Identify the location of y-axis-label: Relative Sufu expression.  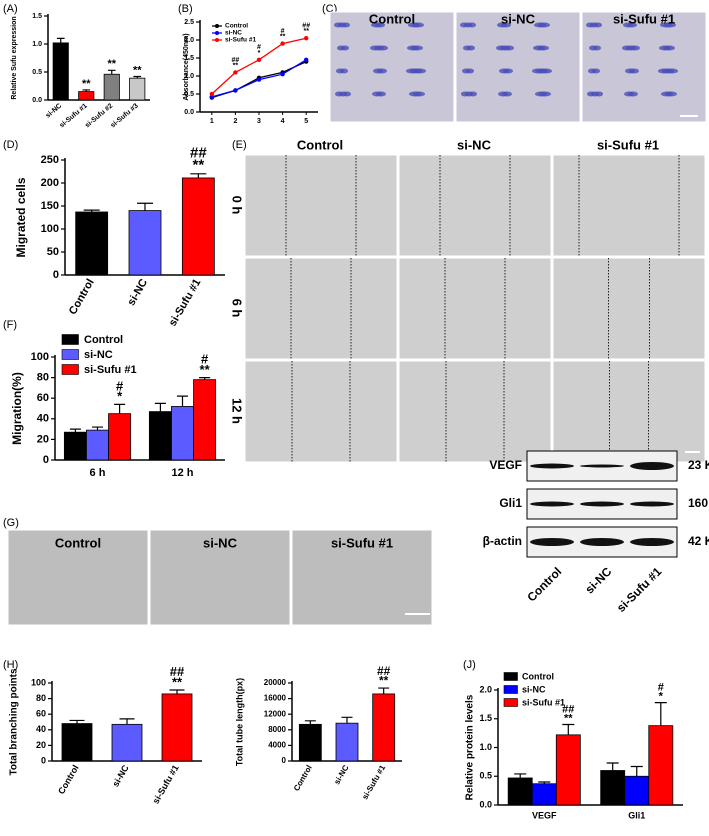
(14, 57).